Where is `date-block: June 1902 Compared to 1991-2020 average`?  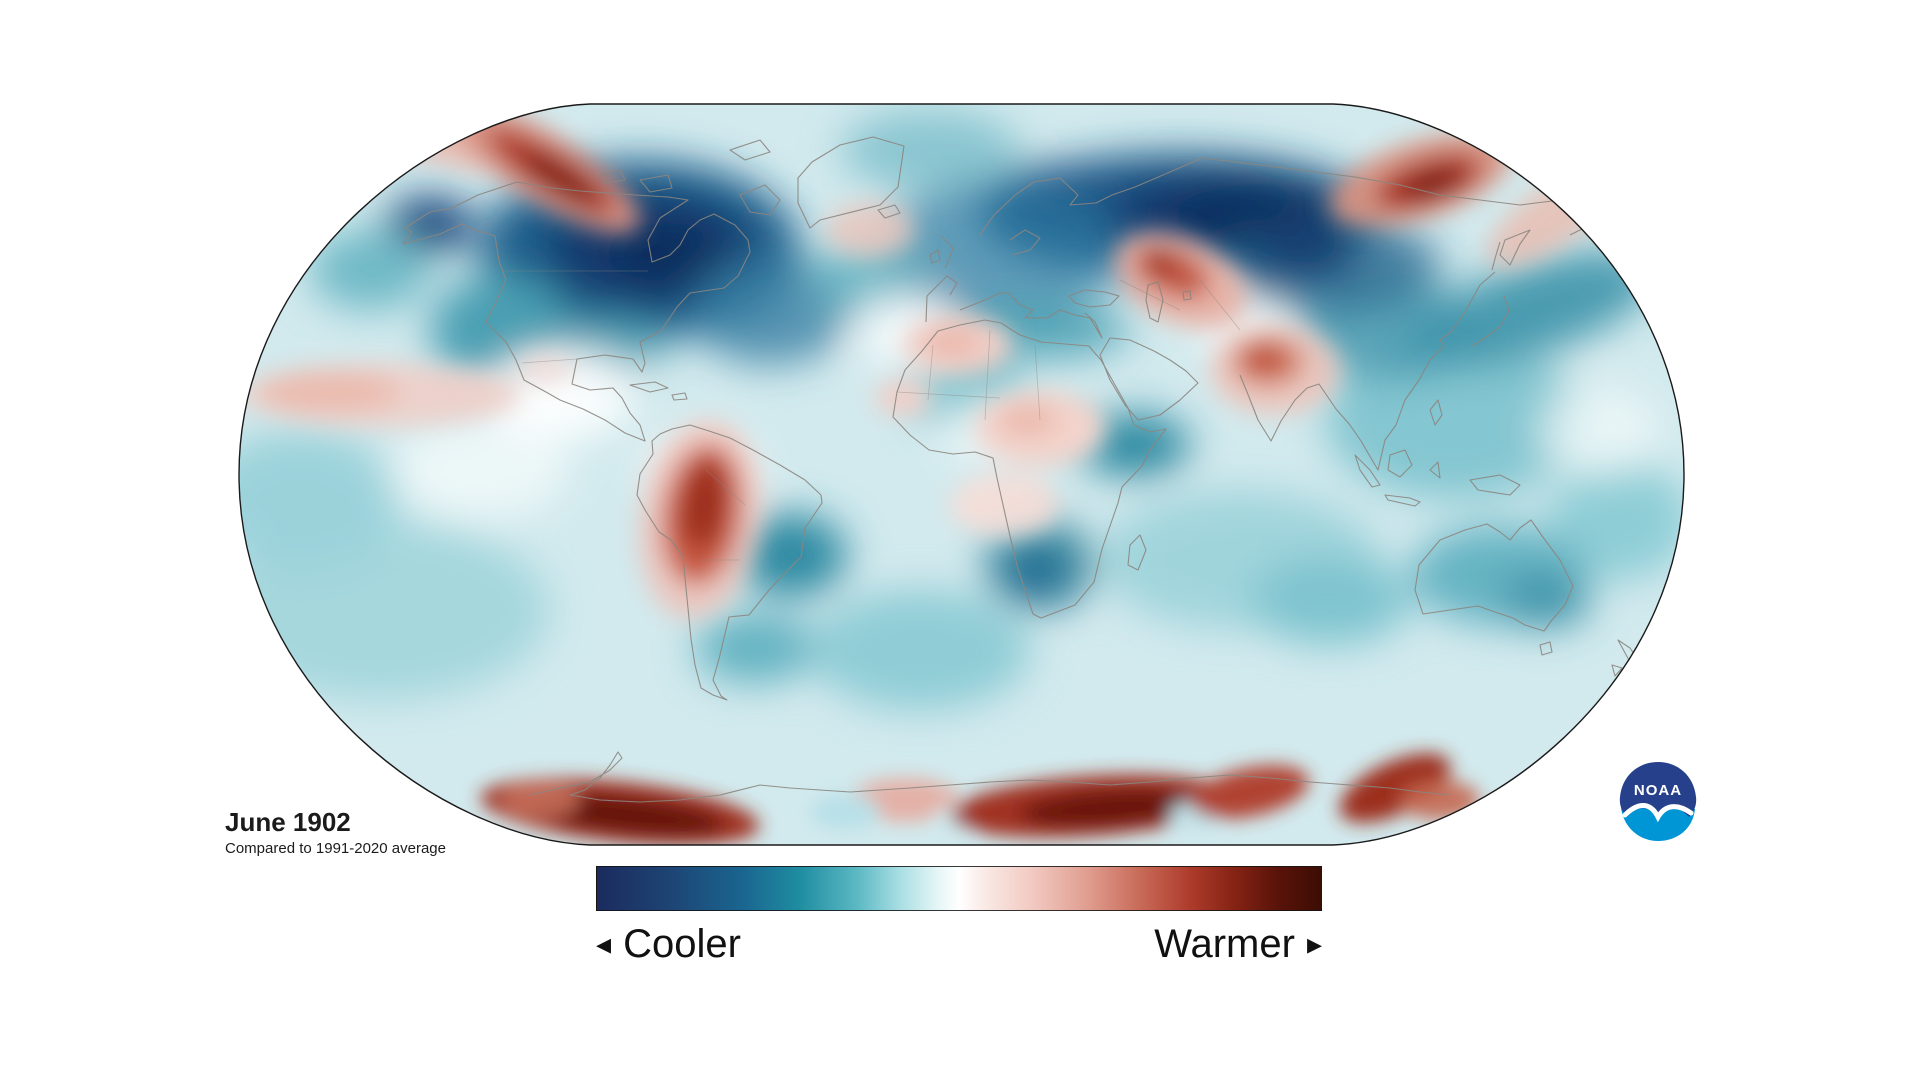
date-block: June 1902 Compared to 1991-2020 average is located at coordinates (335, 832).